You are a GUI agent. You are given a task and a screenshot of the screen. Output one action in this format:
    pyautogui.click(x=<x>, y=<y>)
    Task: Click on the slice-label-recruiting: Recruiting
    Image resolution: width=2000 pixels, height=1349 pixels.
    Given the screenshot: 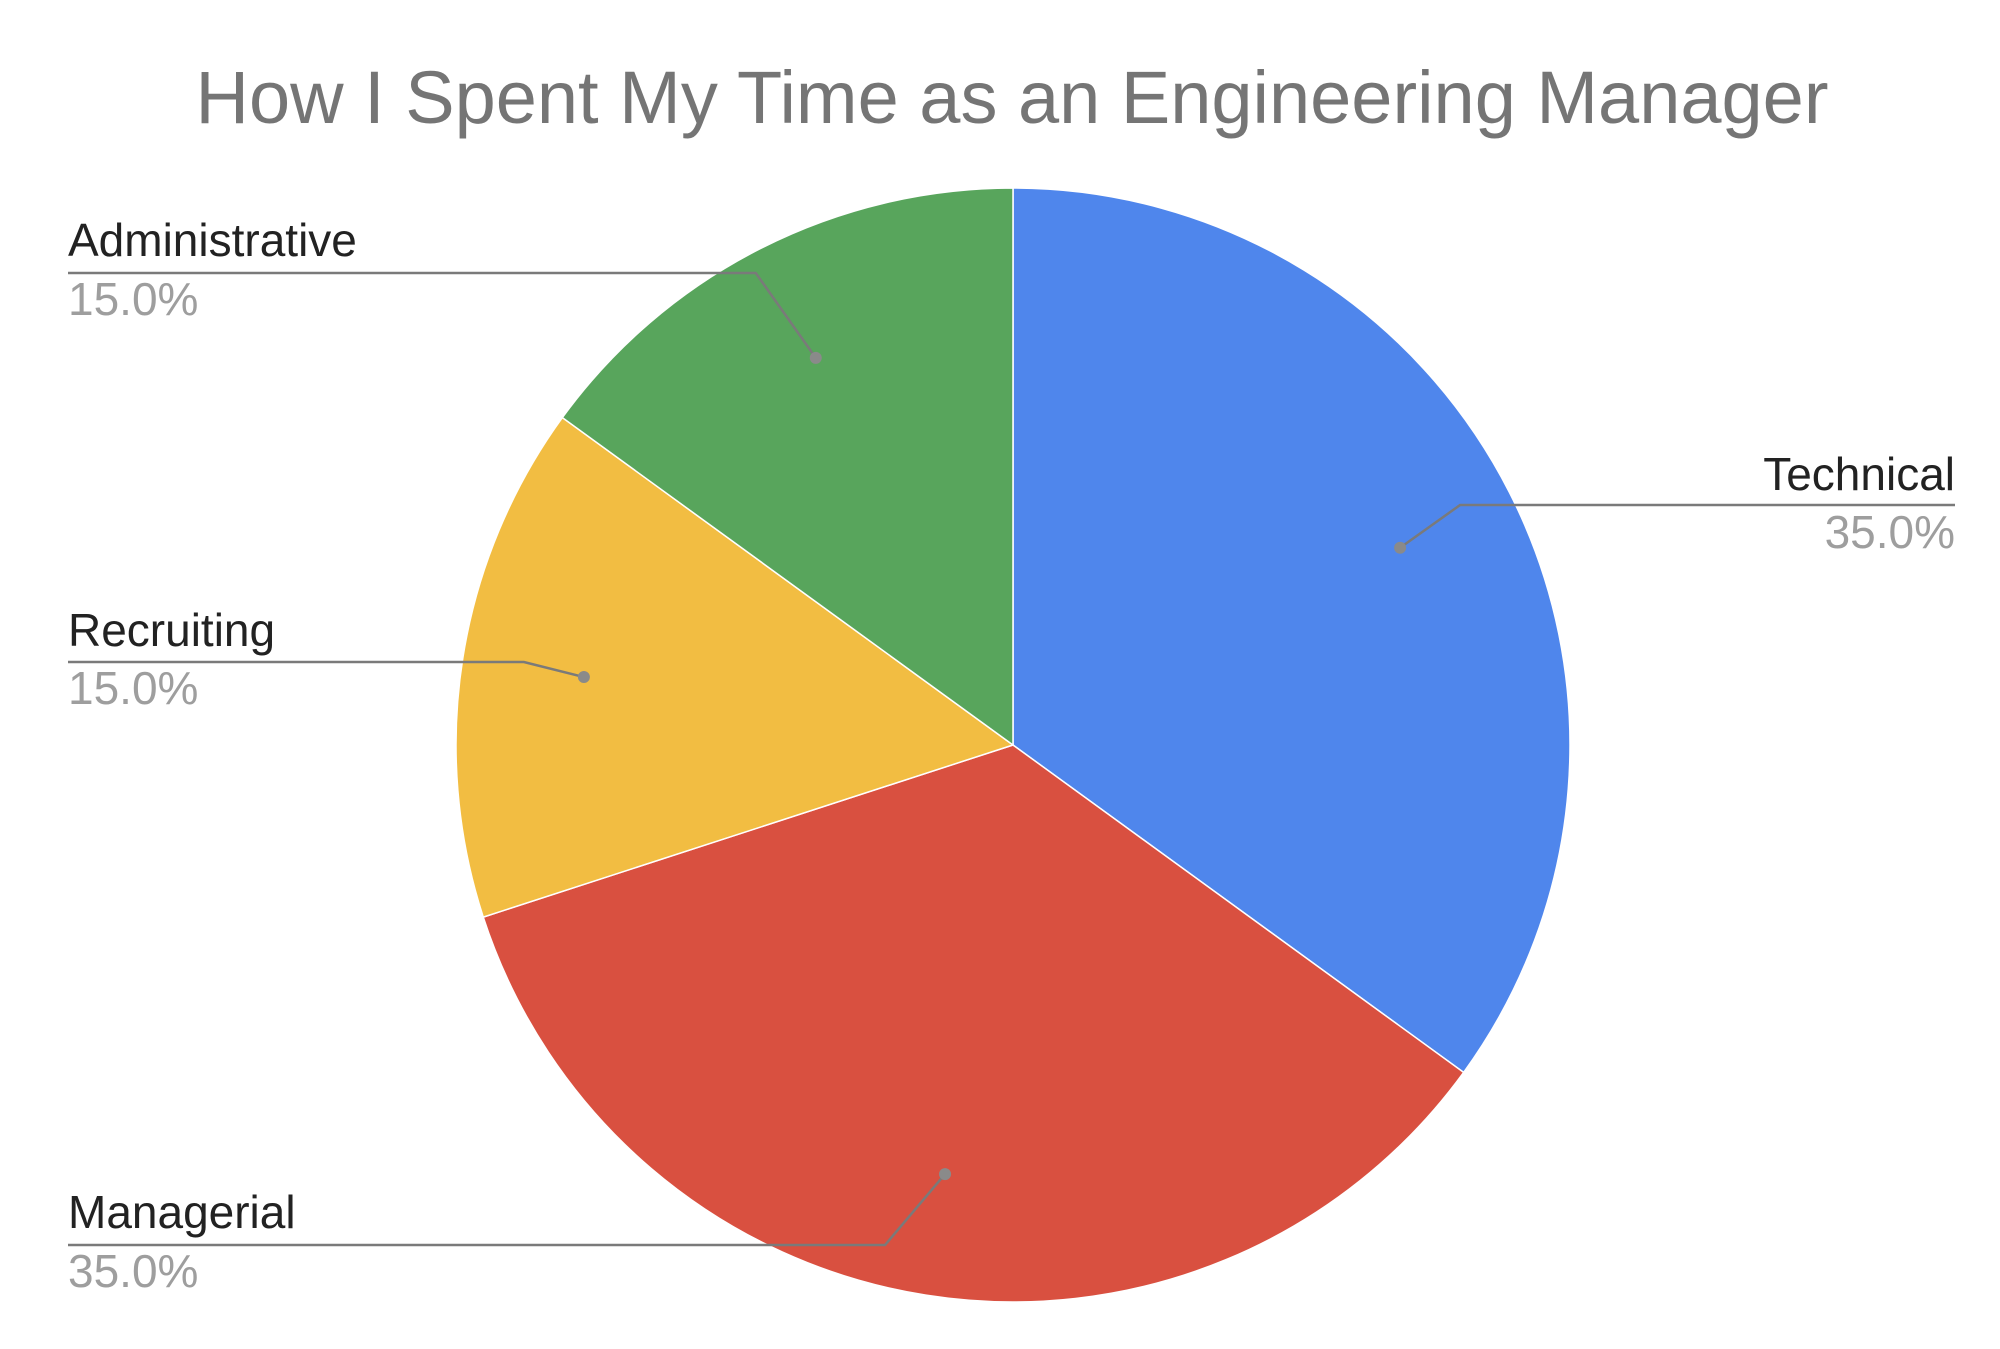 What is the action you would take?
    pyautogui.click(x=171, y=630)
    